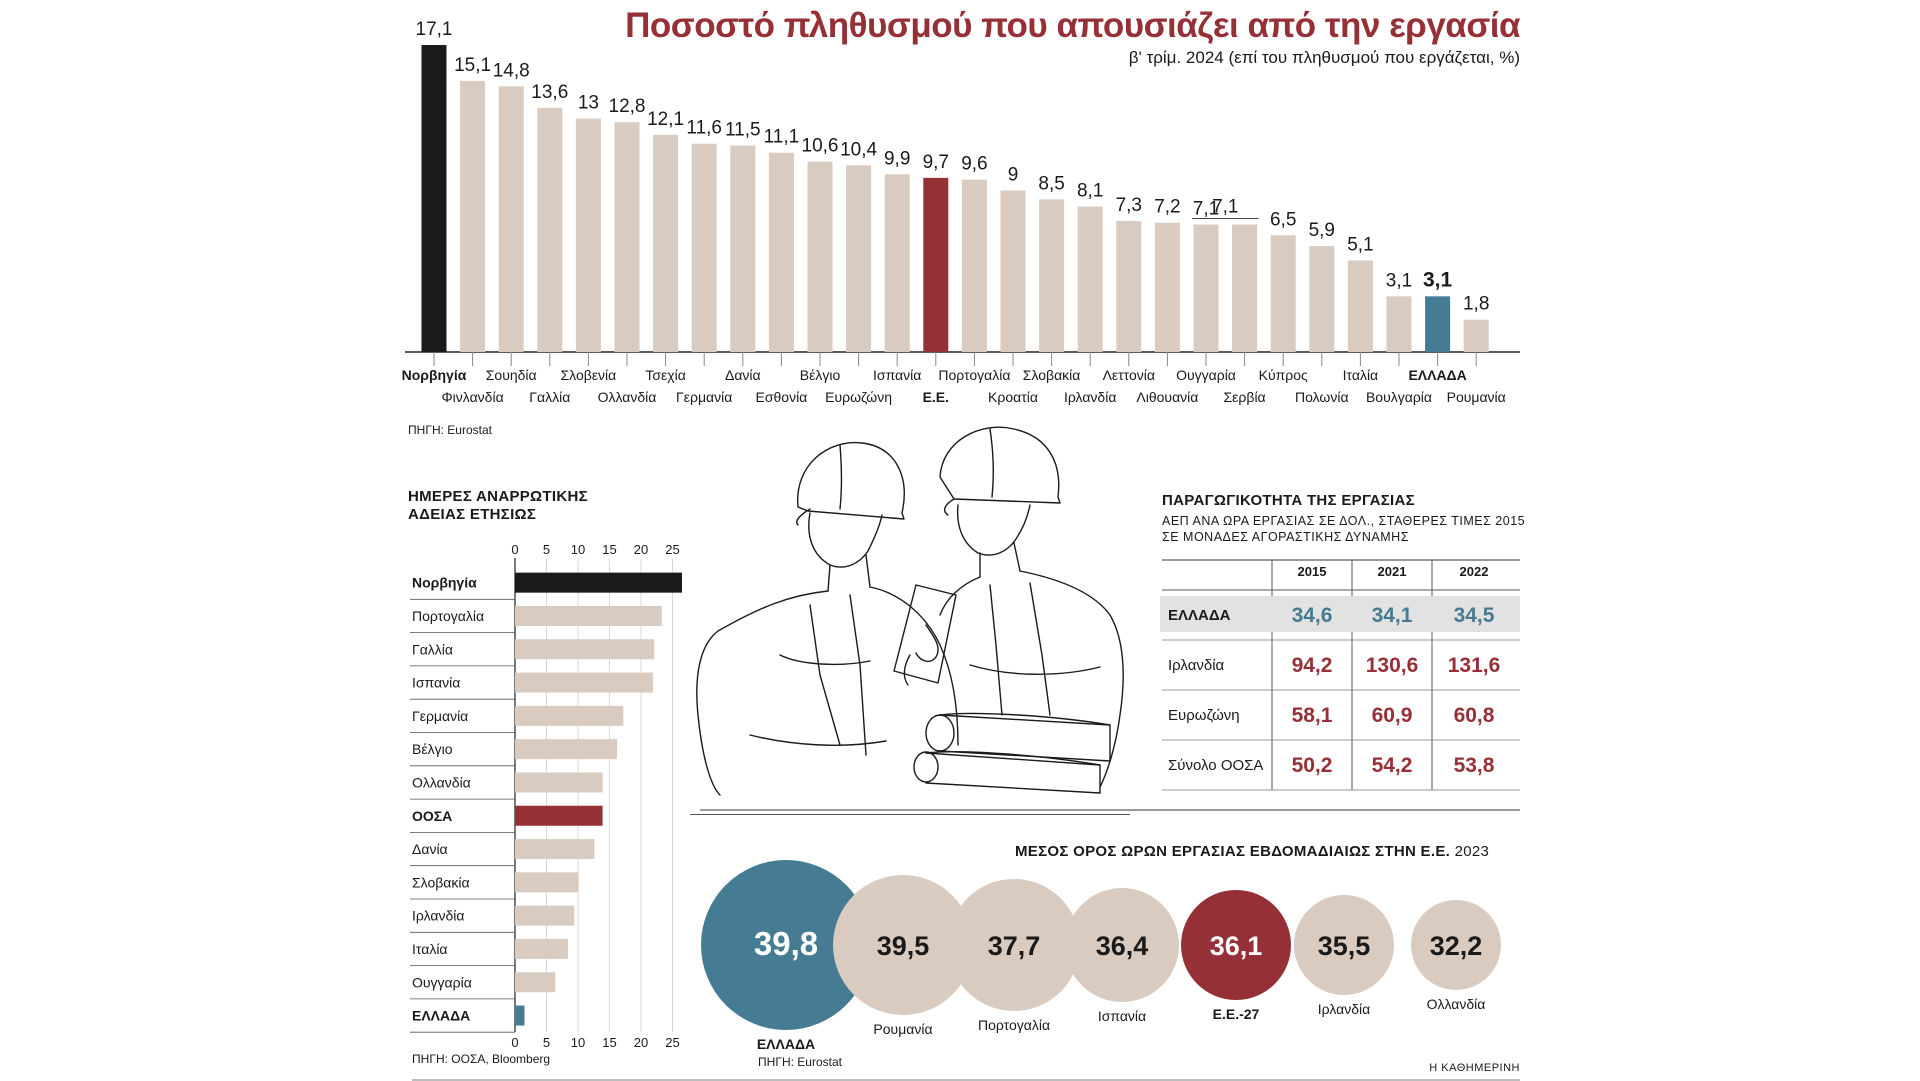 The width and height of the screenshot is (1920, 1081). Describe the element at coordinates (1456, 946) in the screenshot. I see `bubble-value-ολλανδία: 32,2` at that location.